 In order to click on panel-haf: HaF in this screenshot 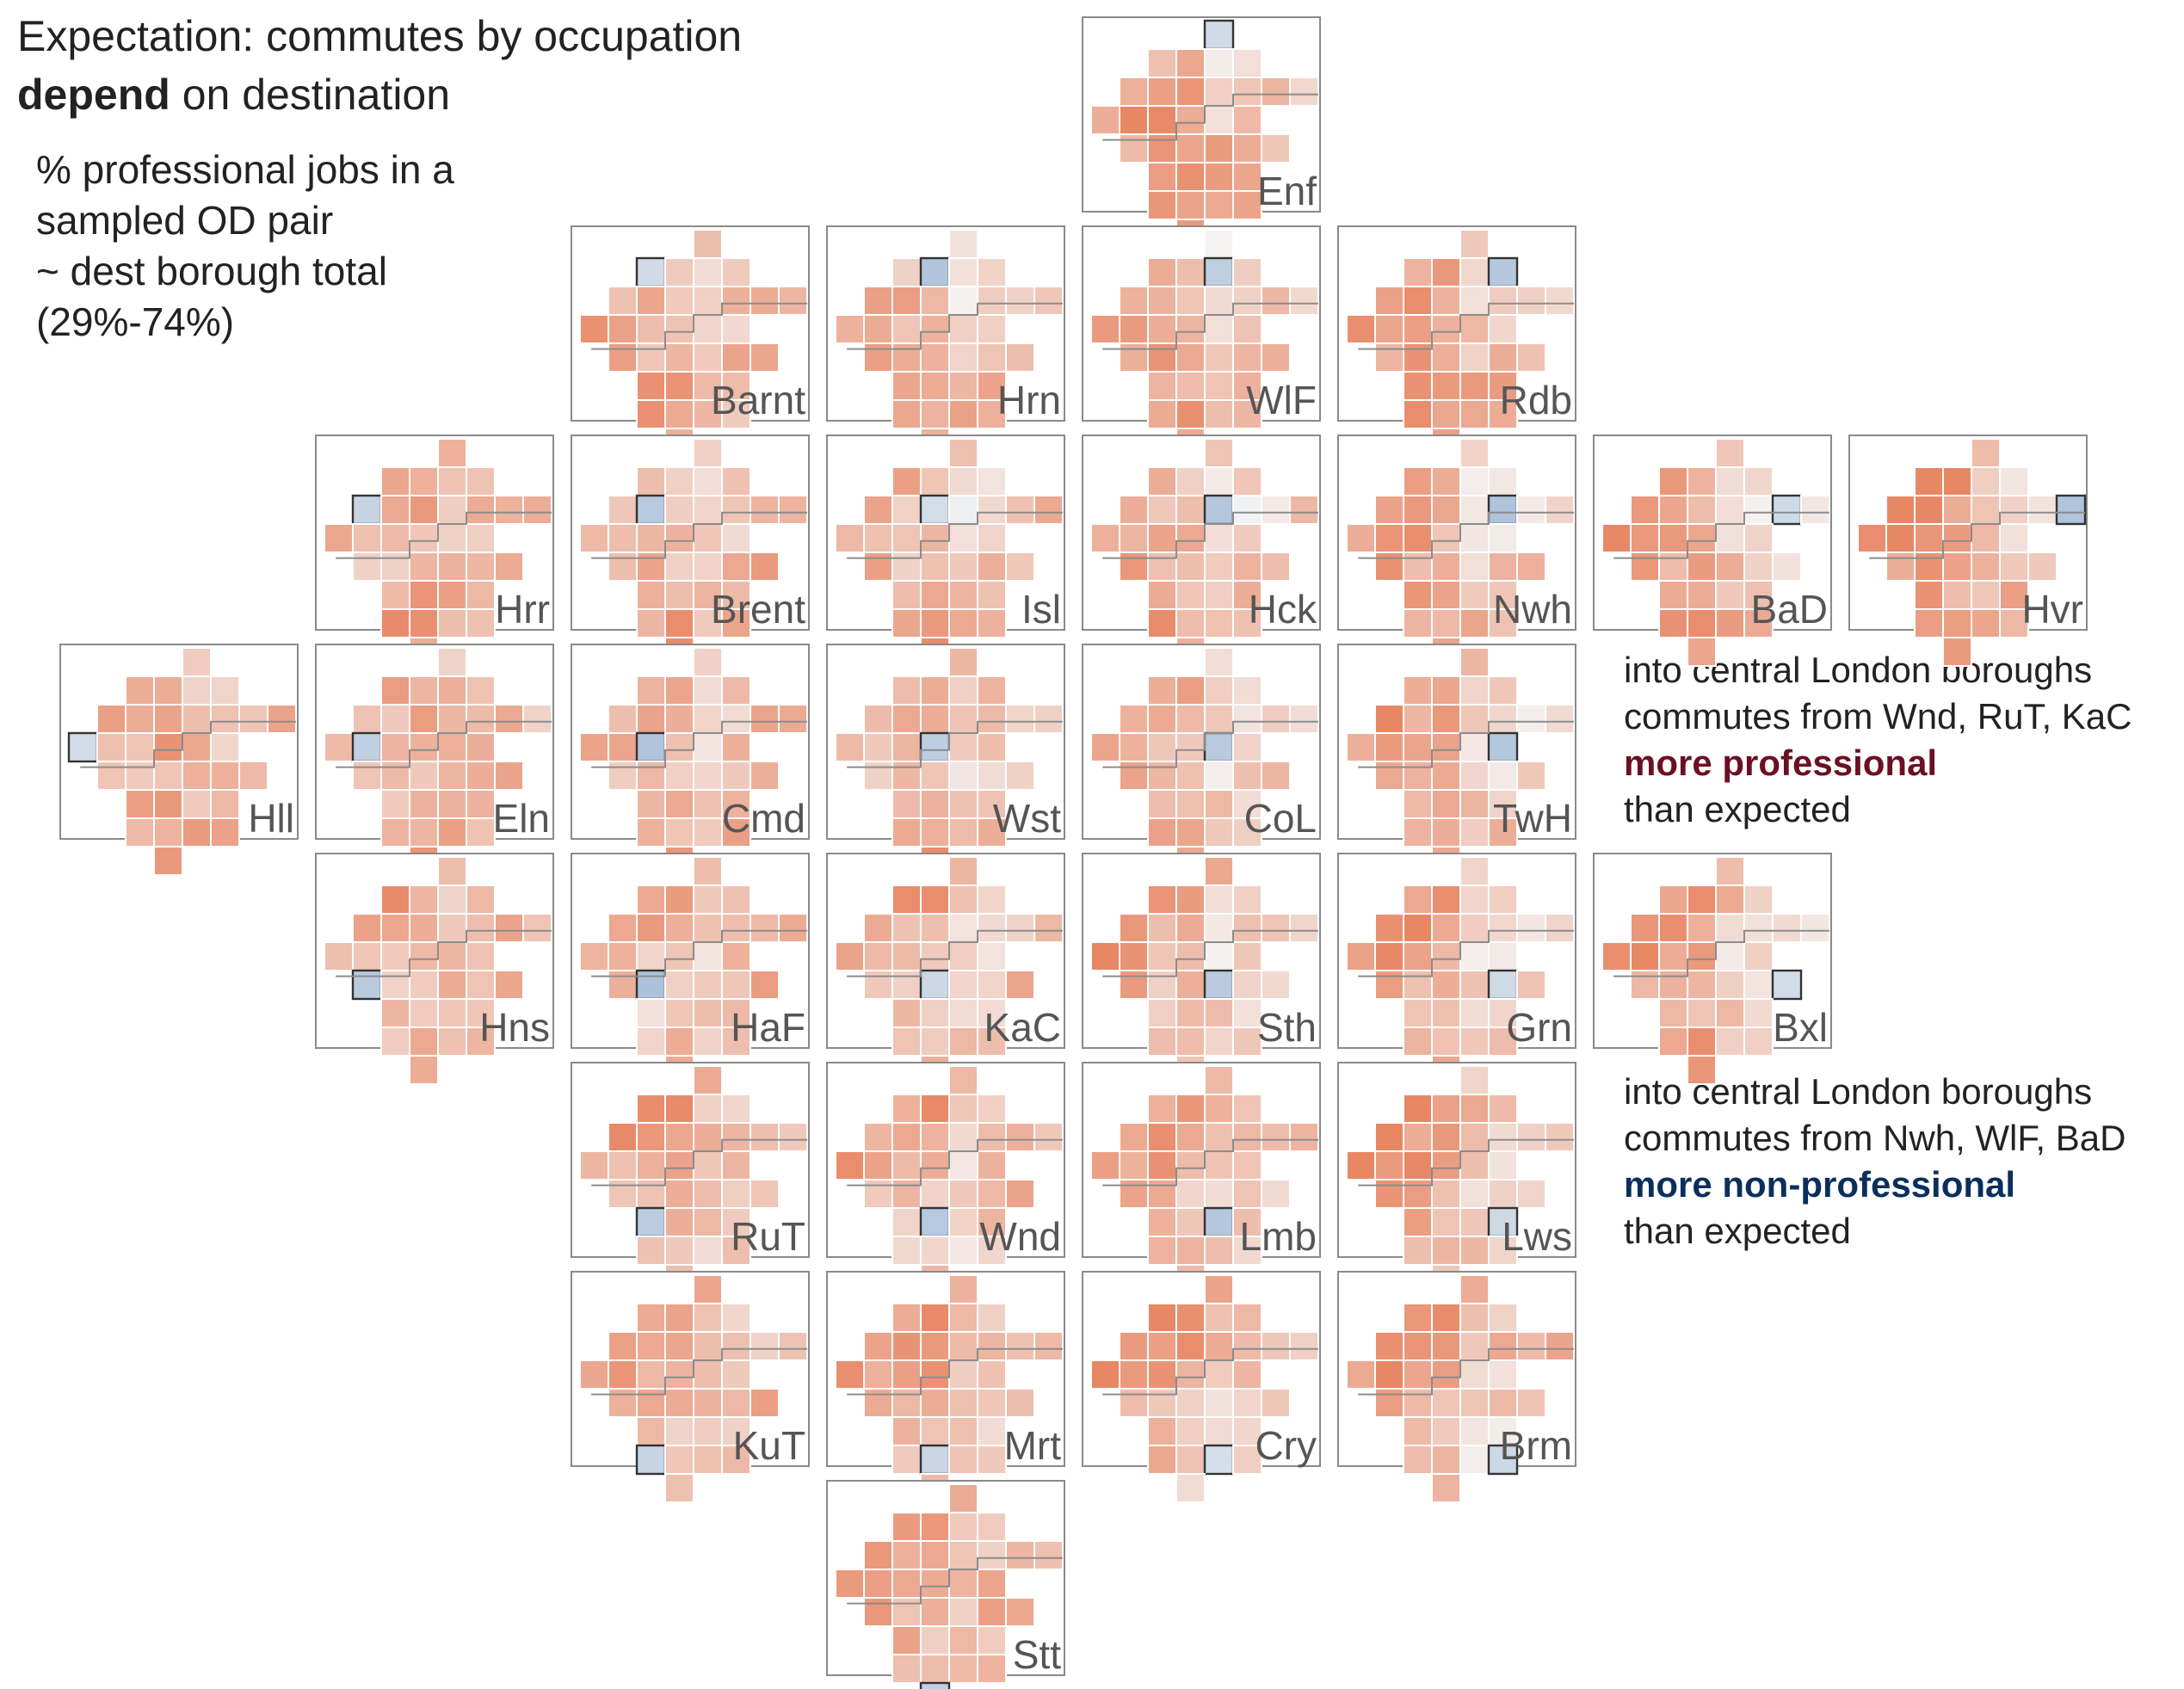, I will do `click(691, 969)`.